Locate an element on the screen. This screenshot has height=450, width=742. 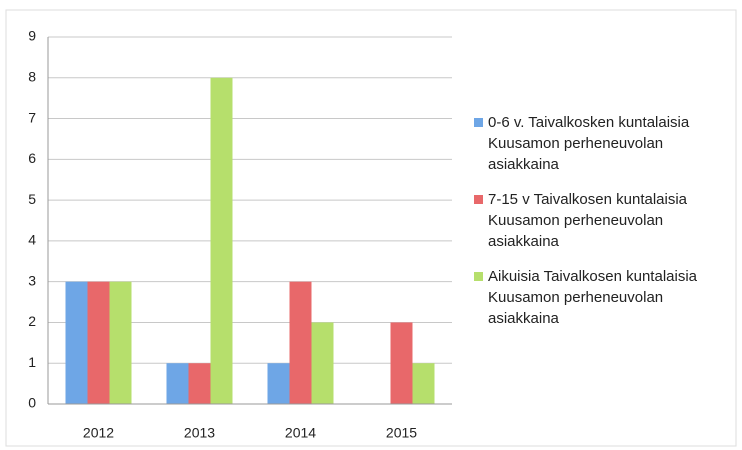
y-tick-label: 3 is located at coordinates (32, 280).